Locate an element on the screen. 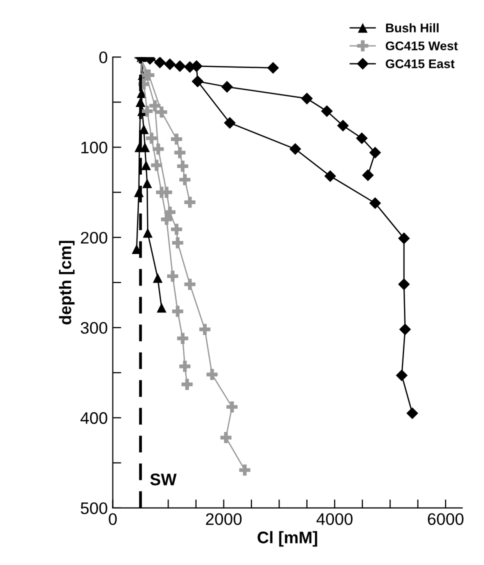 This screenshot has width=484, height=565. ref-line-label: SW is located at coordinates (163, 480).